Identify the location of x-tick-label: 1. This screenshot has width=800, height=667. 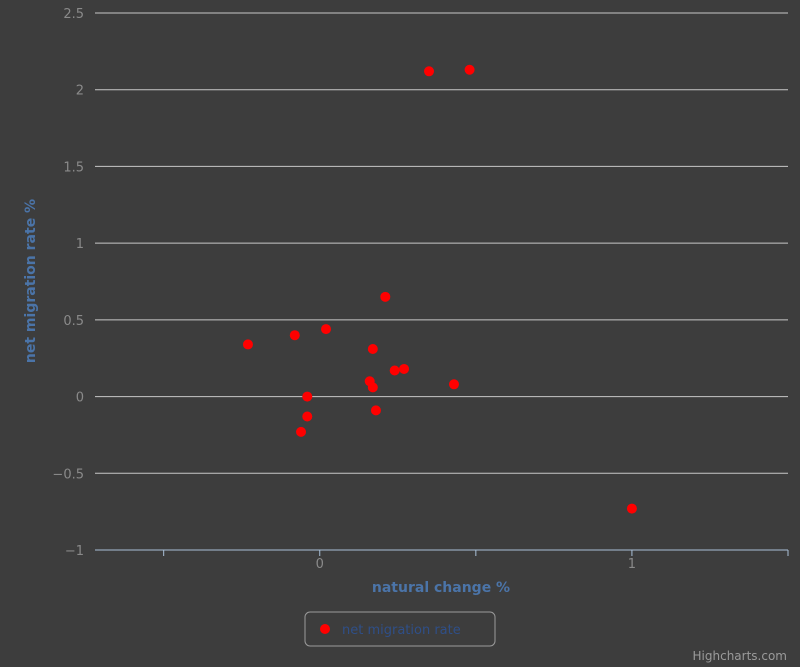
(632, 564).